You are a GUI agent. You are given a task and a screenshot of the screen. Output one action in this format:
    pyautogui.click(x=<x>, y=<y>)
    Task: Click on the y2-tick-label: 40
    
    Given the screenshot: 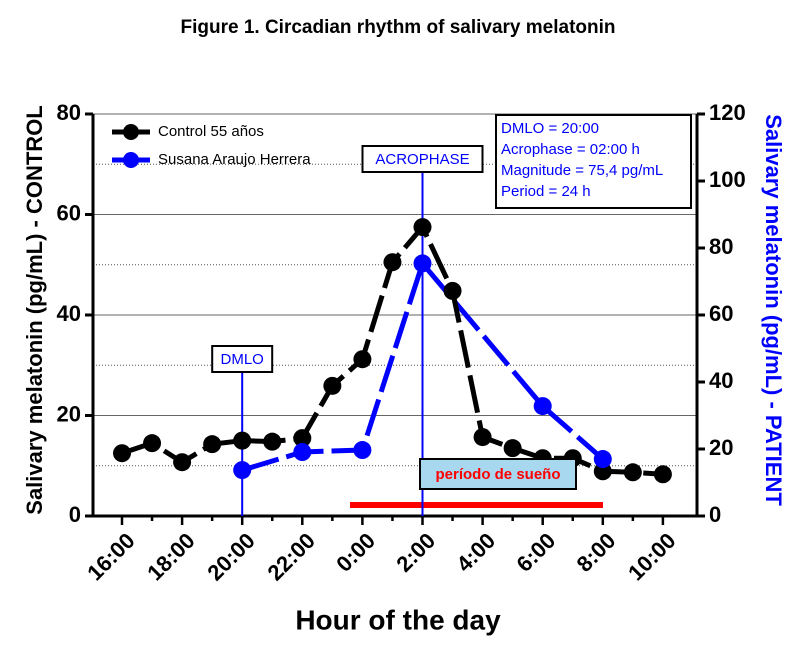 What is the action you would take?
    pyautogui.click(x=721, y=380)
    